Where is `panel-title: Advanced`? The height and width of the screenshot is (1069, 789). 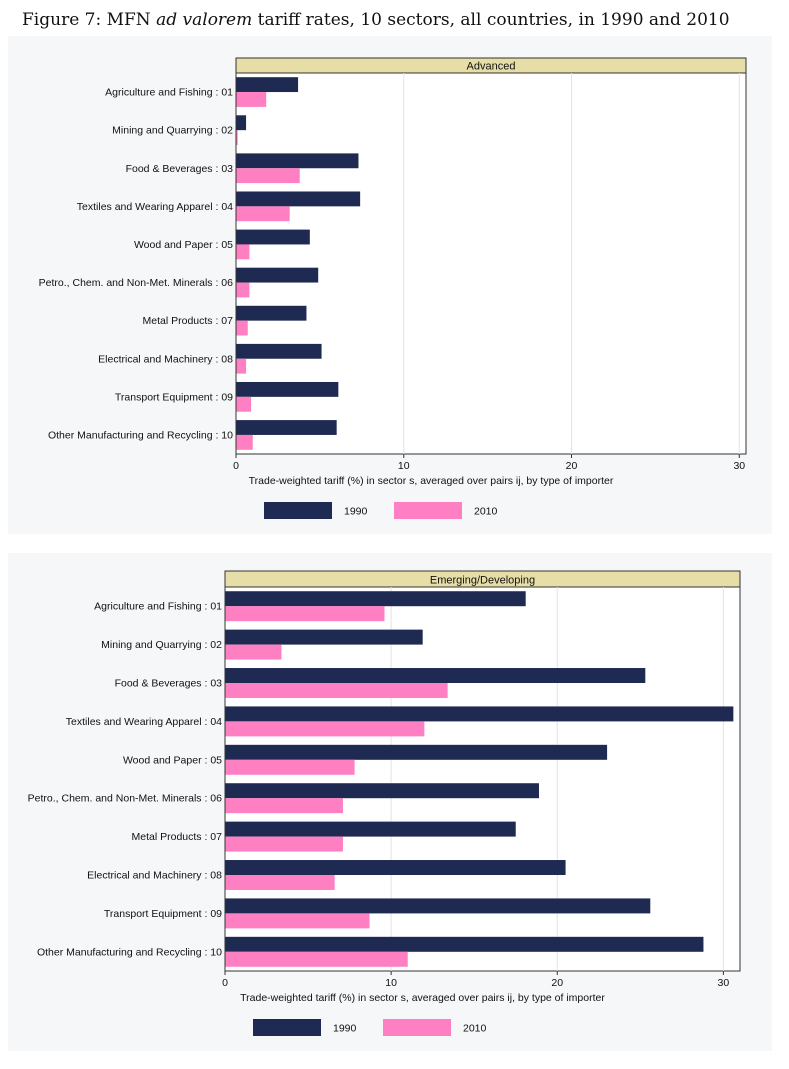 panel-title: Advanced is located at coordinates (491, 67).